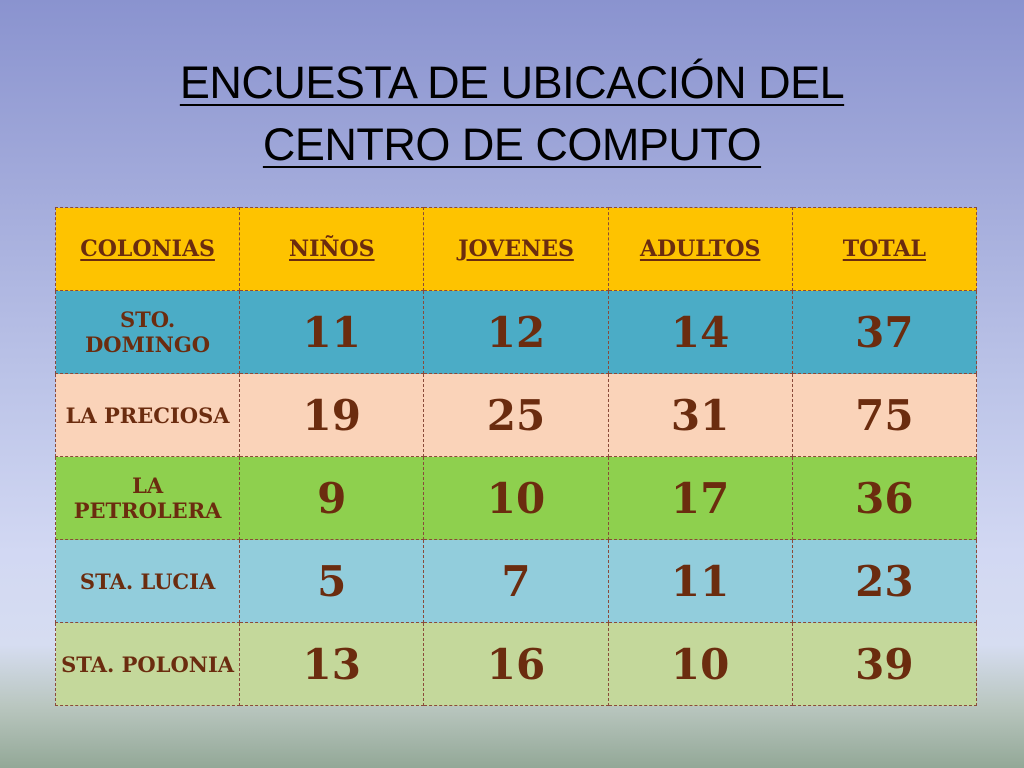 The image size is (1024, 768). I want to click on table-row: STA. LUCIA 5 7 11 23, so click(516, 581).